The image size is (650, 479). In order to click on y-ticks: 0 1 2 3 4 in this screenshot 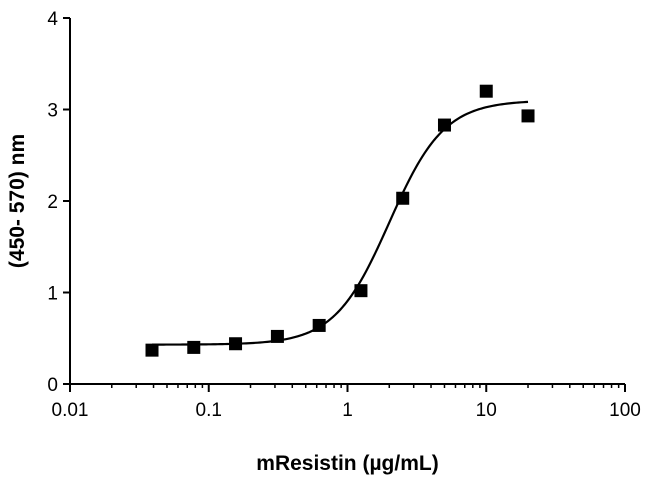, I will do `click(58, 202)`.